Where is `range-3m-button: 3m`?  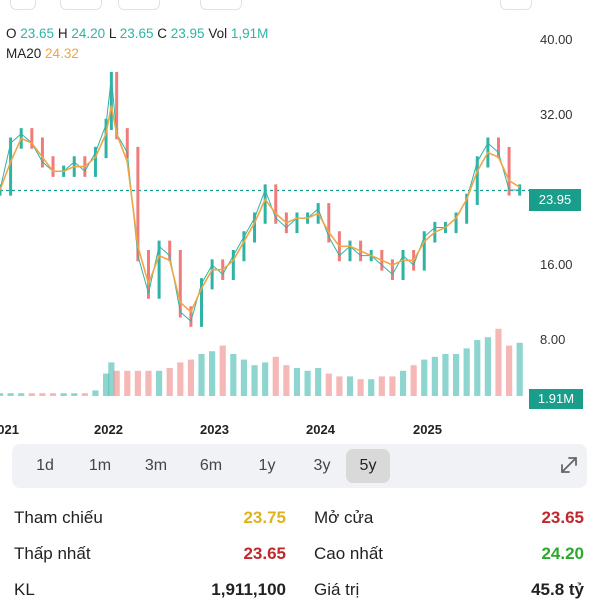
range-3m-button: 3m is located at coordinates (156, 465).